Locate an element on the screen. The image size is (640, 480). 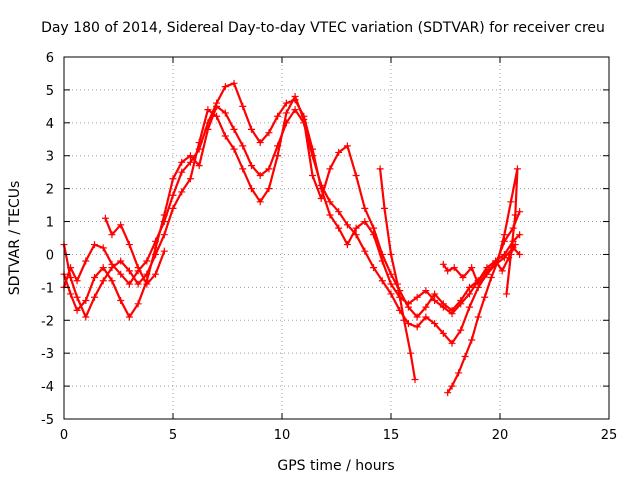
x-tick-label: 25 is located at coordinates (609, 435).